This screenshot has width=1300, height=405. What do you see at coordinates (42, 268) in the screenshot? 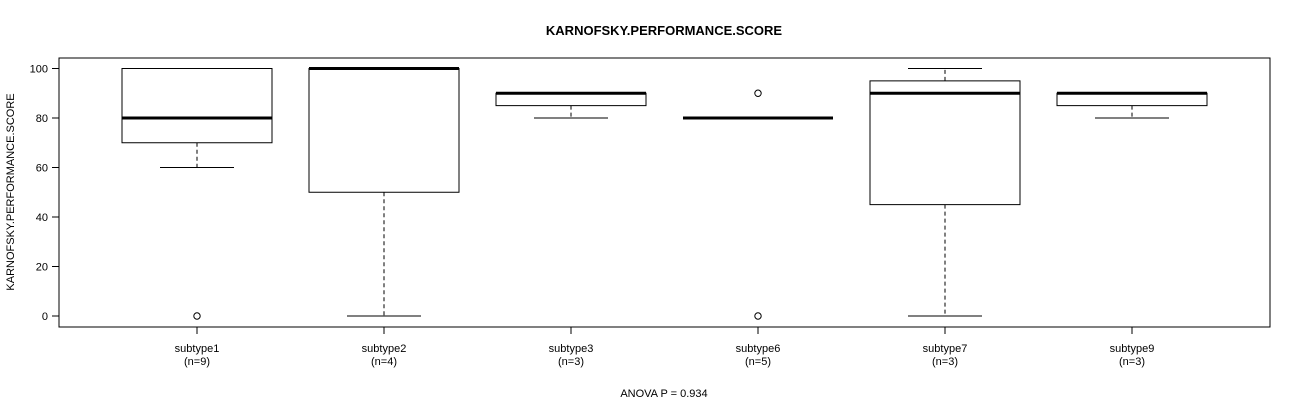
I see `y-tick-label: 20` at bounding box center [42, 268].